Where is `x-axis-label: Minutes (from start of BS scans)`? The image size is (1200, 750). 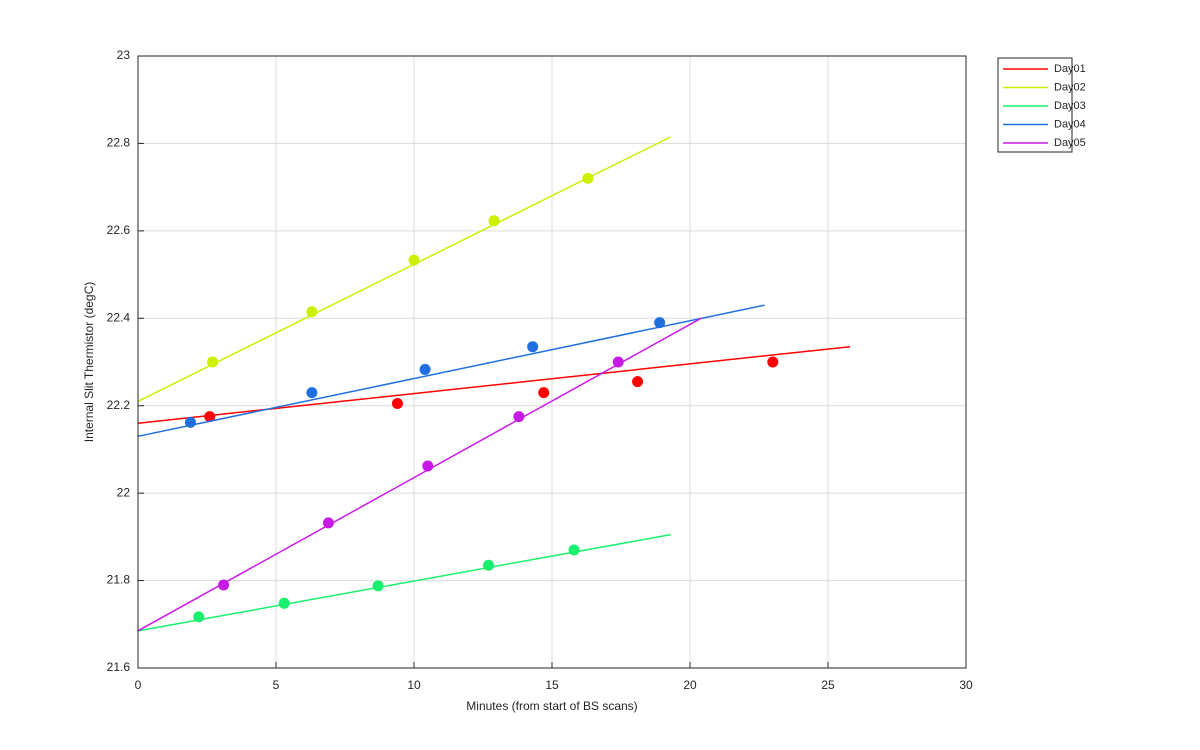 x-axis-label: Minutes (from start of BS scans) is located at coordinates (551, 706).